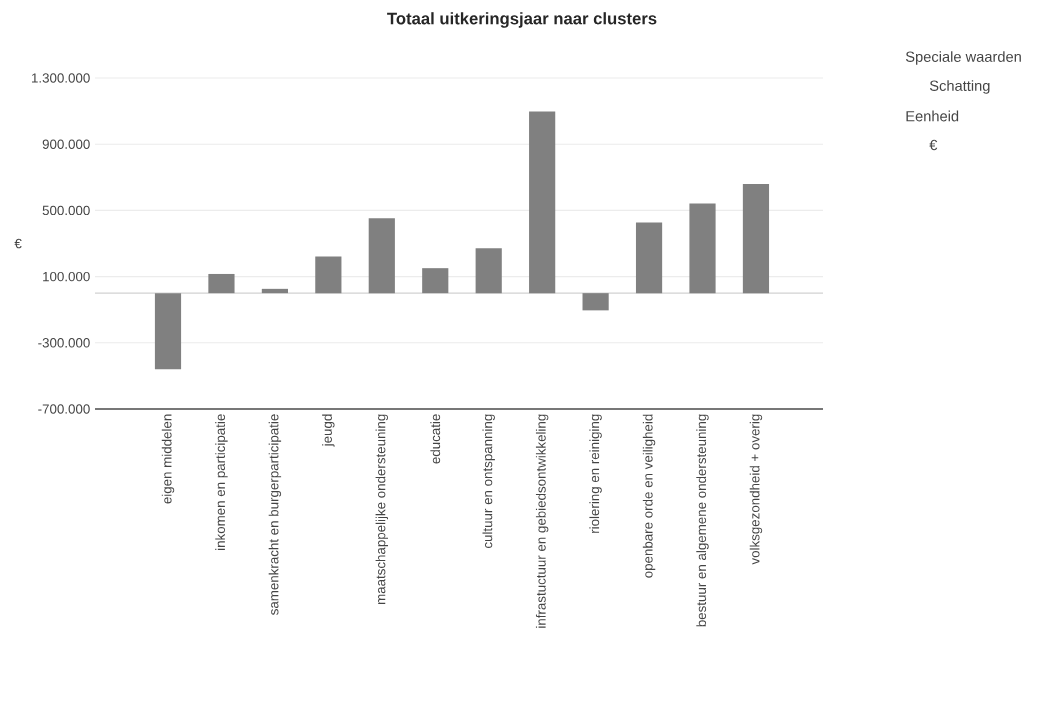 Image resolution: width=1043 pixels, height=704 pixels. I want to click on x-tick-label: maatschappelijke ondersteuning, so click(382, 509).